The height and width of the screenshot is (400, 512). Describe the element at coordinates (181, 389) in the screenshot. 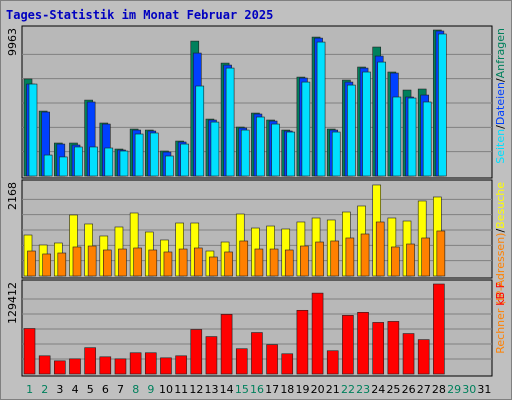

I see `x-tick-label: 11` at that location.